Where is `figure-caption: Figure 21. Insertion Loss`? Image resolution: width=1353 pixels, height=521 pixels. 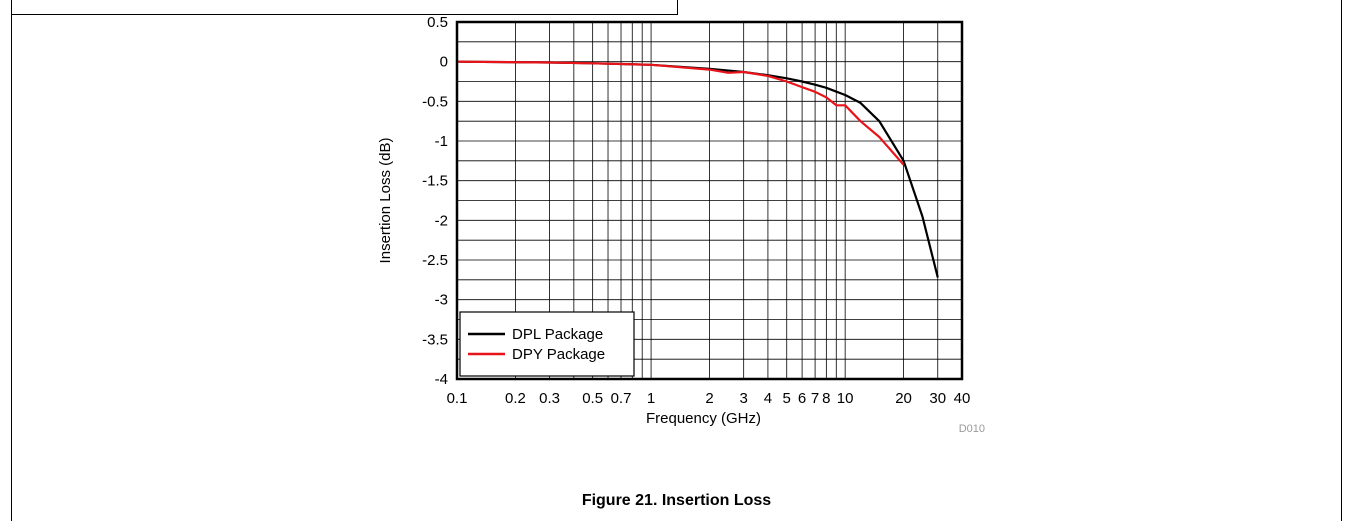
figure-caption: Figure 21. Insertion Loss is located at coordinates (676, 500).